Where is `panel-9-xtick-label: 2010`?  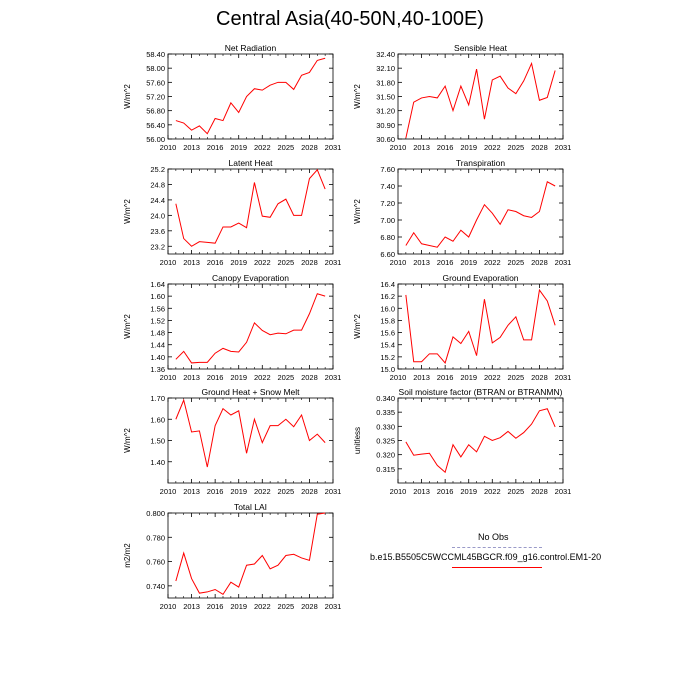 panel-9-xtick-label: 2010 is located at coordinates (168, 606).